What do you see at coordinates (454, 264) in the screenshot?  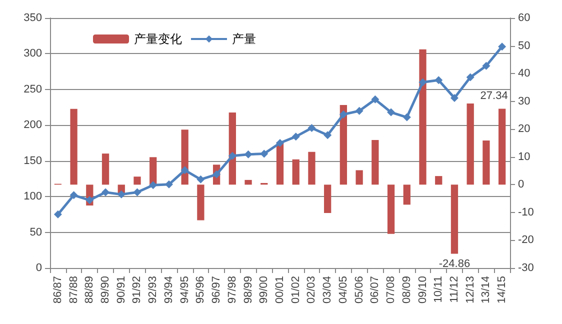 I see `data-label: -24.86` at bounding box center [454, 264].